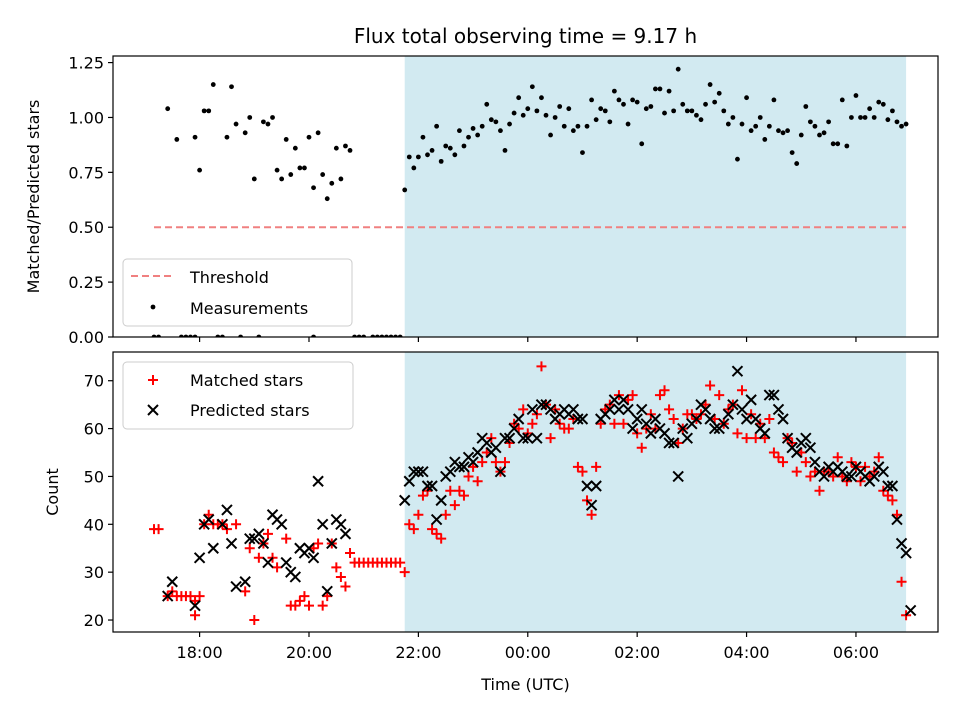 Image resolution: width=960 pixels, height=720 pixels. Describe the element at coordinates (86, 117) in the screenshot. I see `y-tick-label: 1.00` at that location.